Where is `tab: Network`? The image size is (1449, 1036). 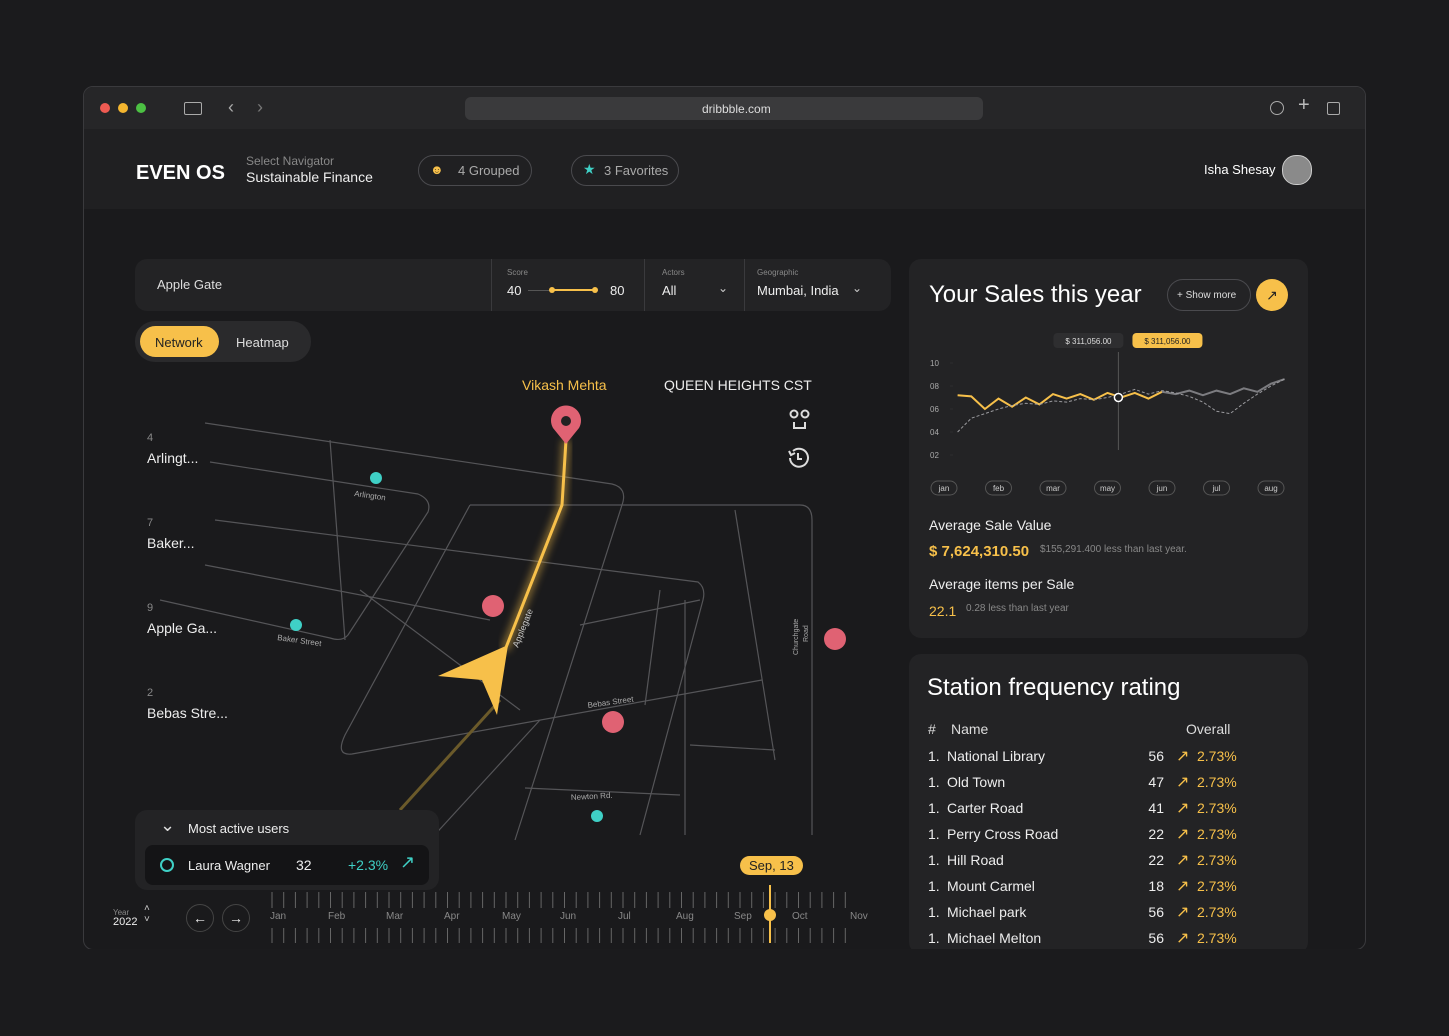
tab: Network is located at coordinates (179, 342).